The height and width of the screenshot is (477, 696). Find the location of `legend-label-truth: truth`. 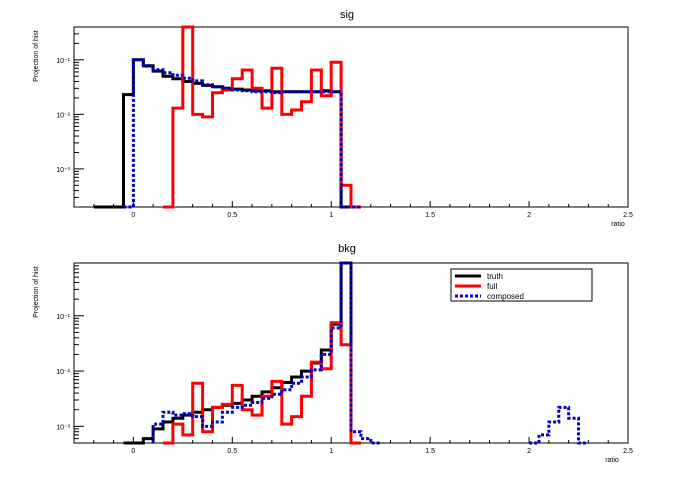

legend-label-truth: truth is located at coordinates (495, 276).